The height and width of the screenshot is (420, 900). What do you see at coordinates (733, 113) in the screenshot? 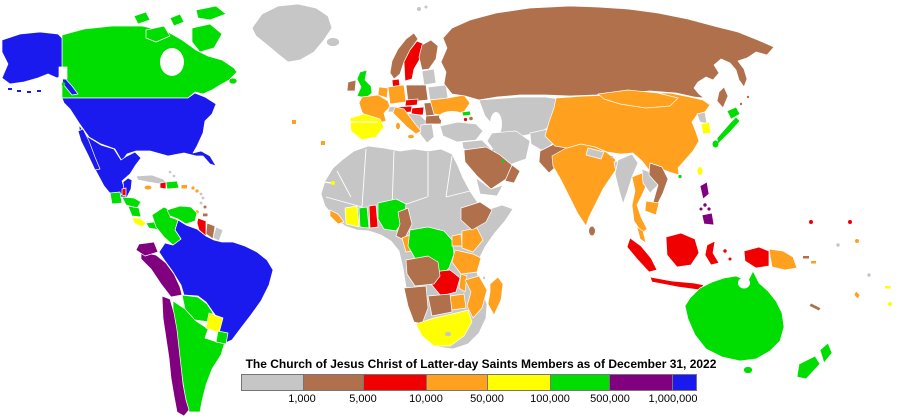
I see `japan-hokkaido` at bounding box center [733, 113].